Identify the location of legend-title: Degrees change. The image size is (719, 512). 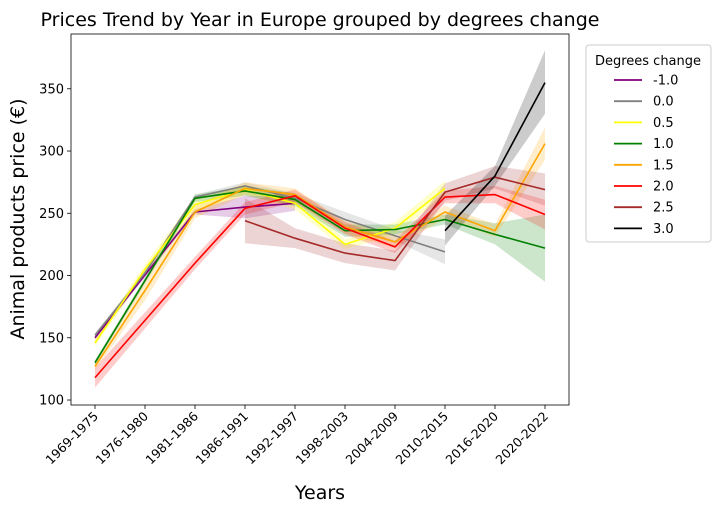
(648, 61).